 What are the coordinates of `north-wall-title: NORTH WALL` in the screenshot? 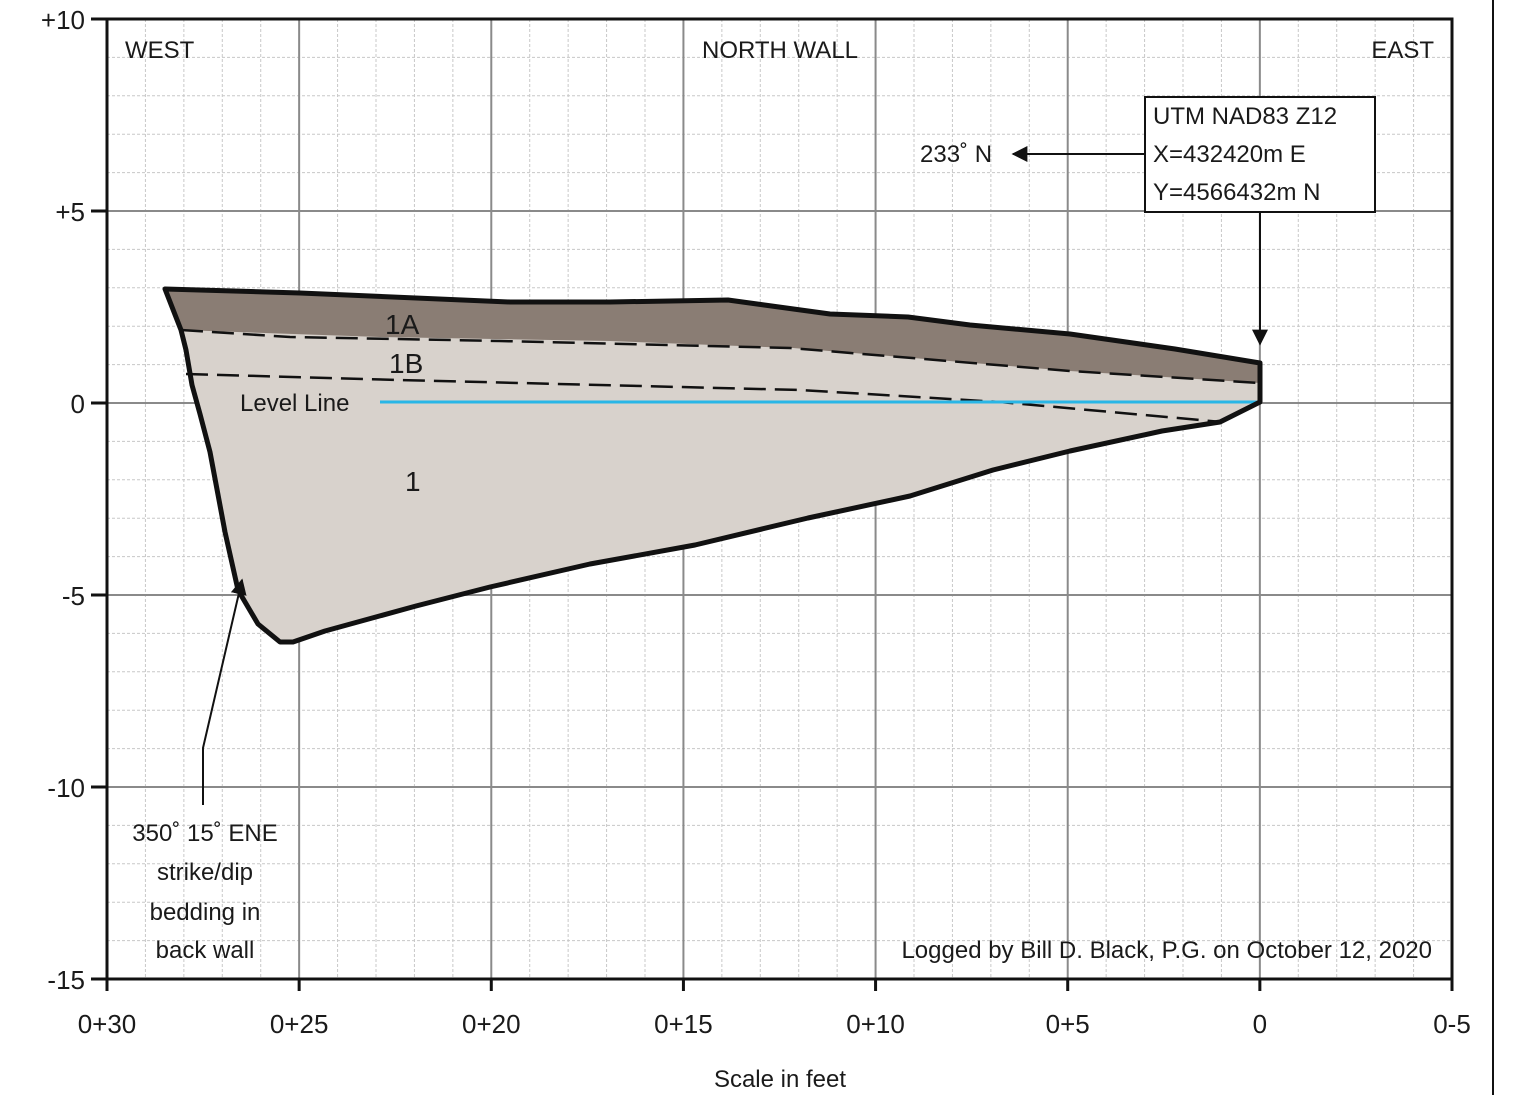 It's located at (780, 50).